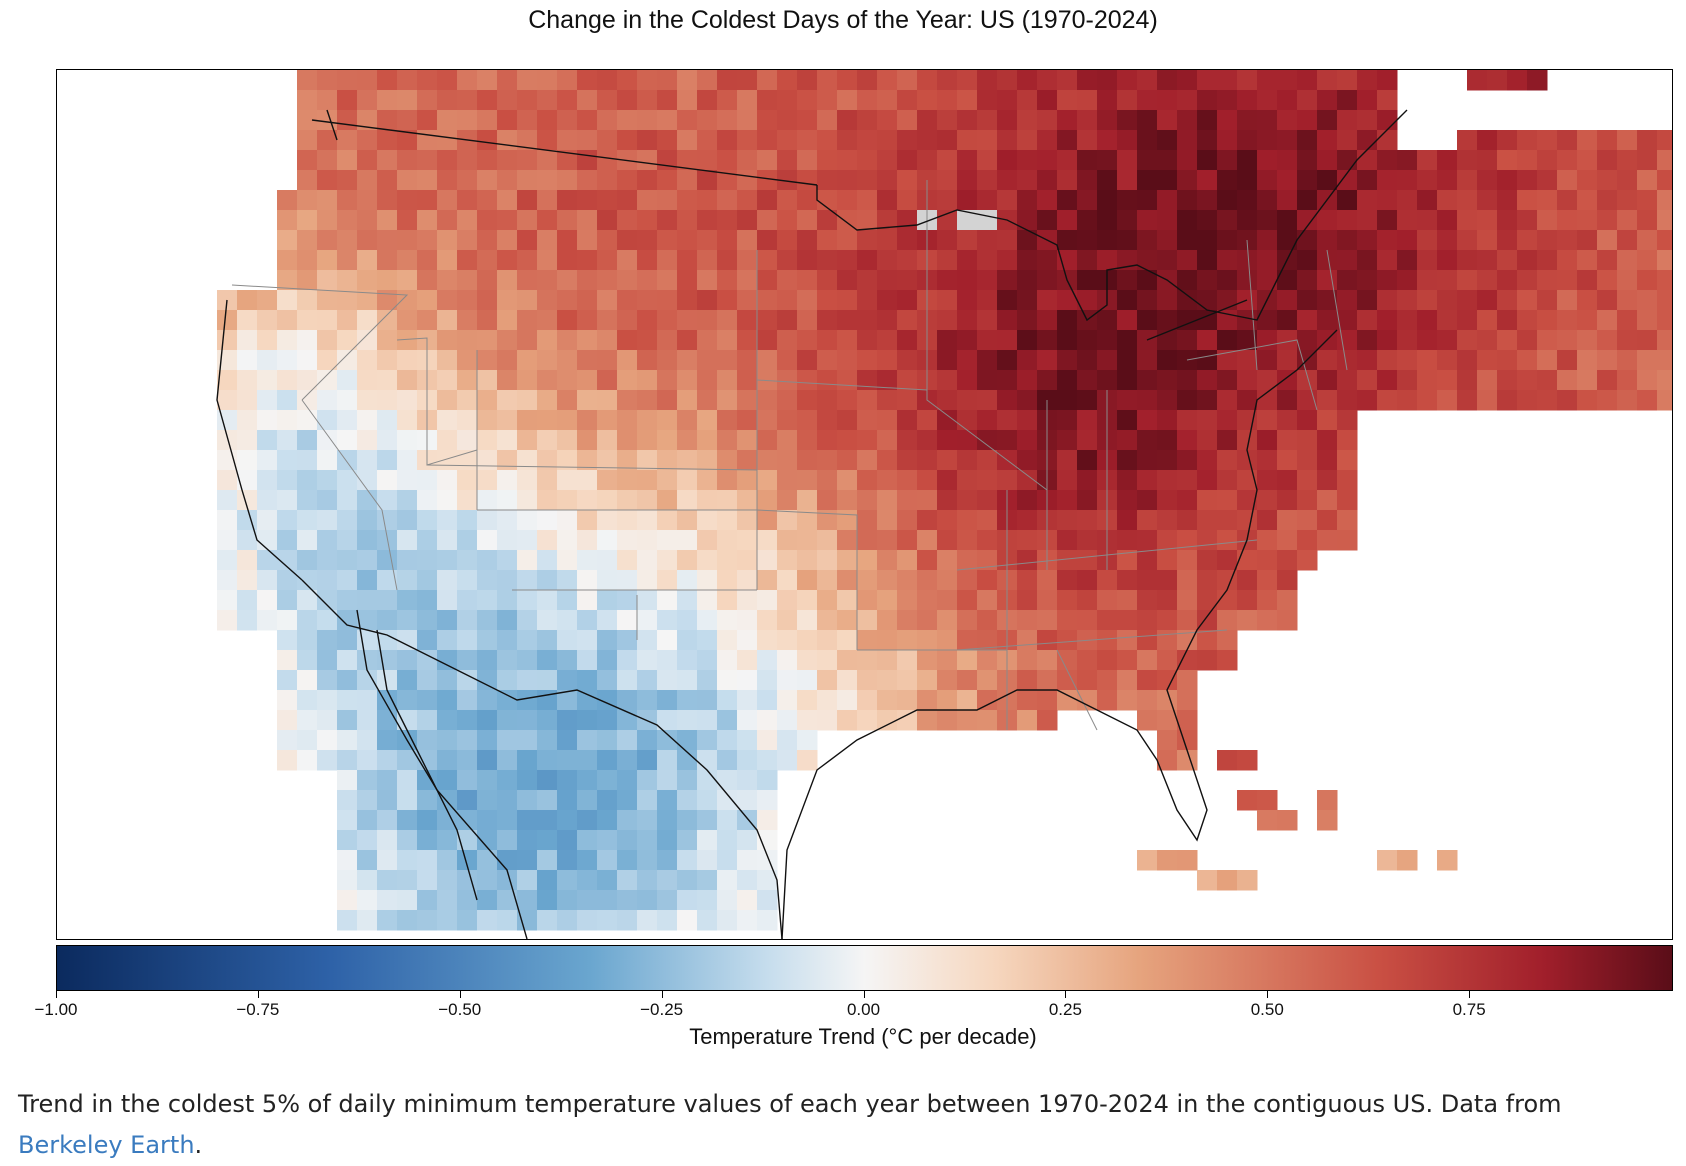 The image size is (1686, 1166). Describe the element at coordinates (1092, 640) in the screenshot. I see `state-border` at that location.